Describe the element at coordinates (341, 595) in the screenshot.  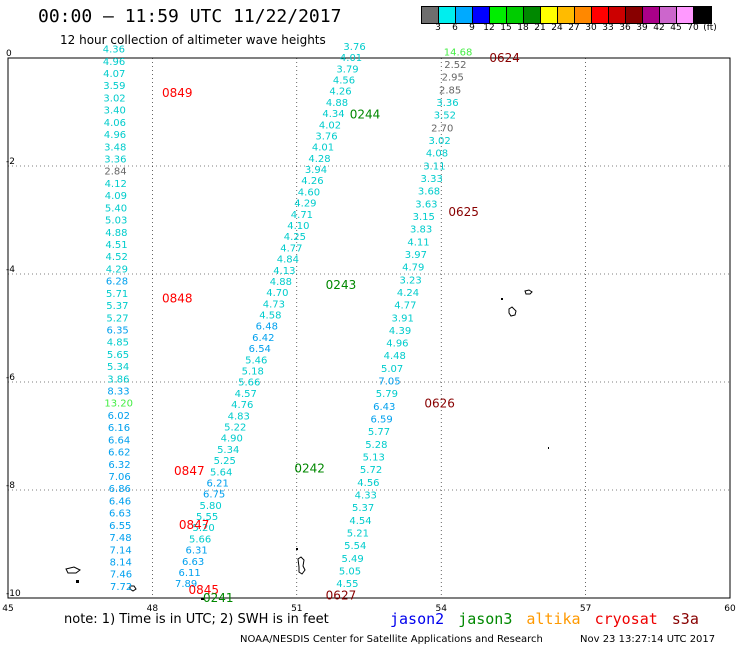
I see `pass-time-label: 0627` at that location.